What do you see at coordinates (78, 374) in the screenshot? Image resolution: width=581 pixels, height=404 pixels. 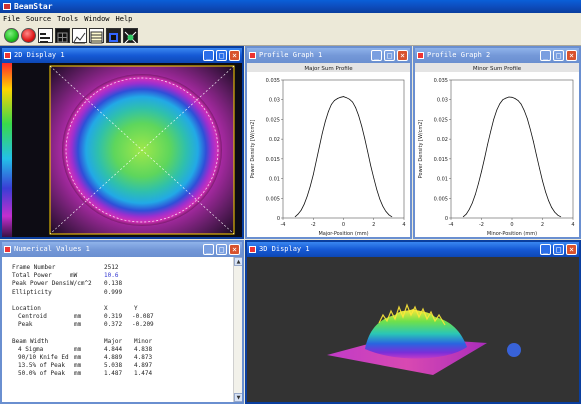 I see `beam-width-row-unit: mm` at bounding box center [78, 374].